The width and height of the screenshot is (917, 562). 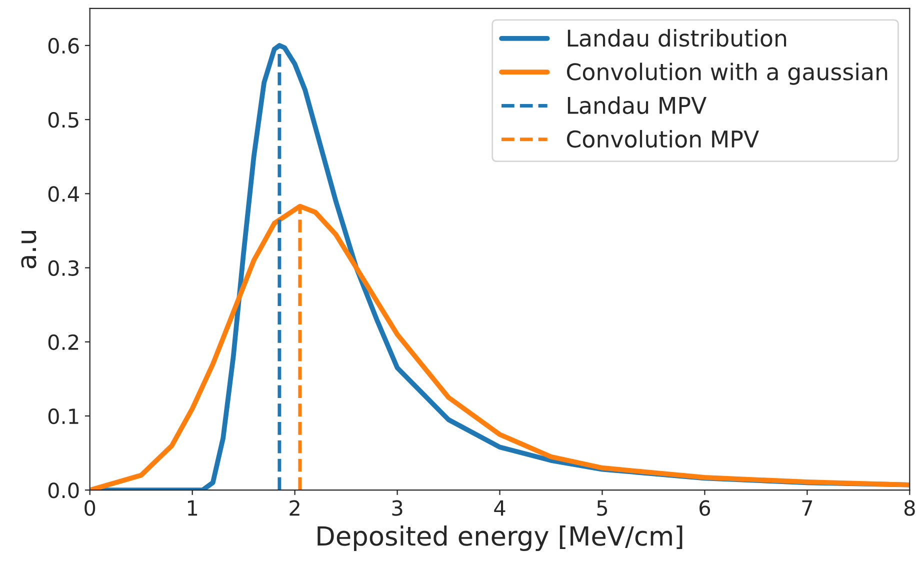 What do you see at coordinates (63, 268) in the screenshot?
I see `y-tick-label: 0.3` at bounding box center [63, 268].